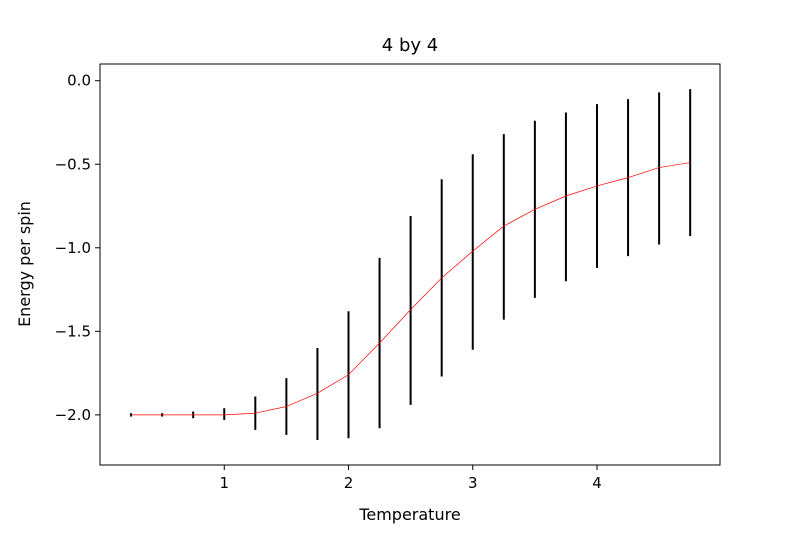 Image resolution: width=800 pixels, height=533 pixels. I want to click on x-axis-label: Temperature, so click(409, 514).